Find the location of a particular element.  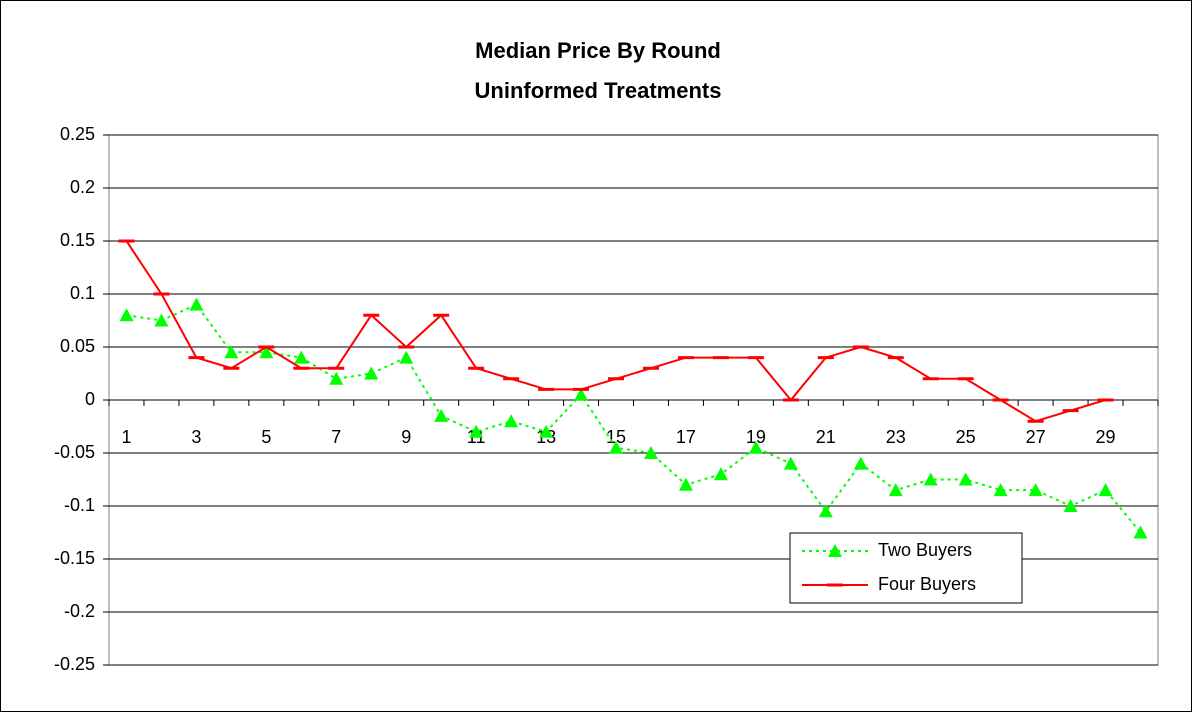

y-tick-label: -0.05 is located at coordinates (74, 452).